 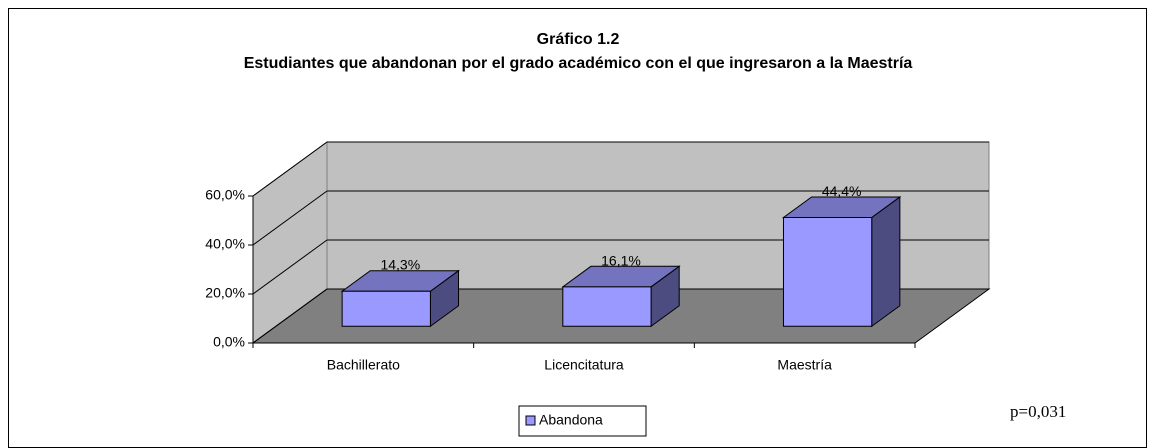 I want to click on legend-box, so click(x=582, y=421).